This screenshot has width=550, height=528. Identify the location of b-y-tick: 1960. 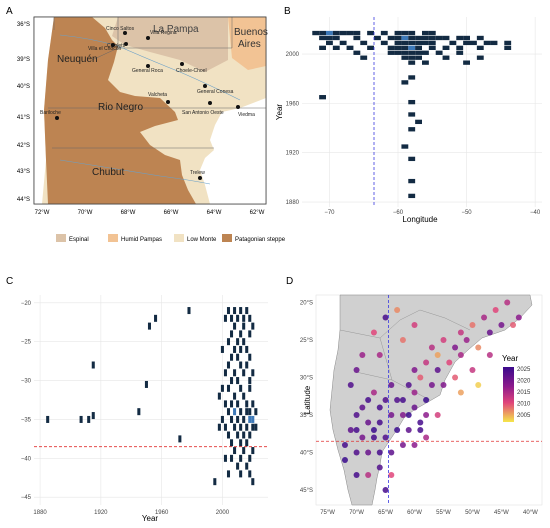
(293, 104).